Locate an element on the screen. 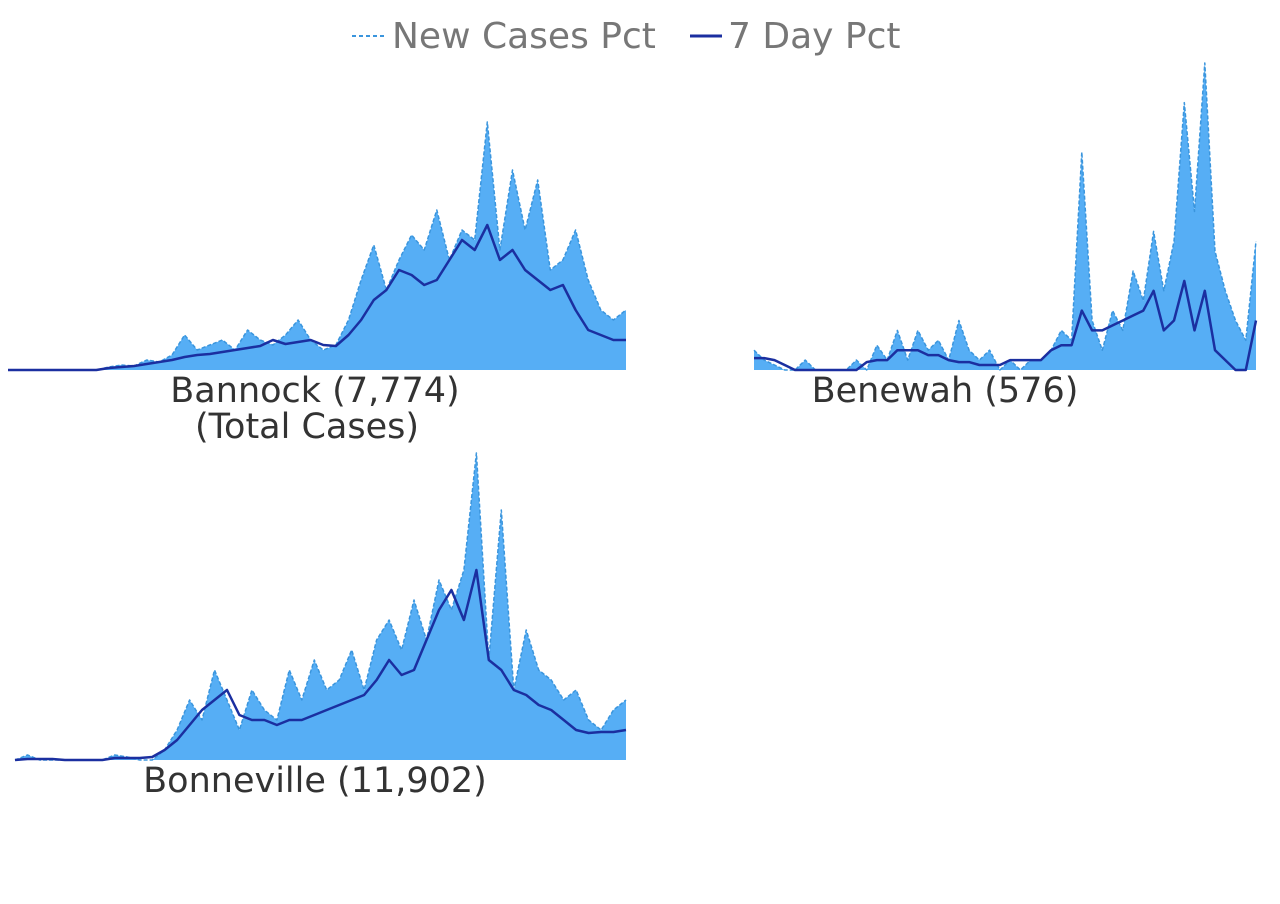  panel-title: Benewah (576) is located at coordinates (945, 391).